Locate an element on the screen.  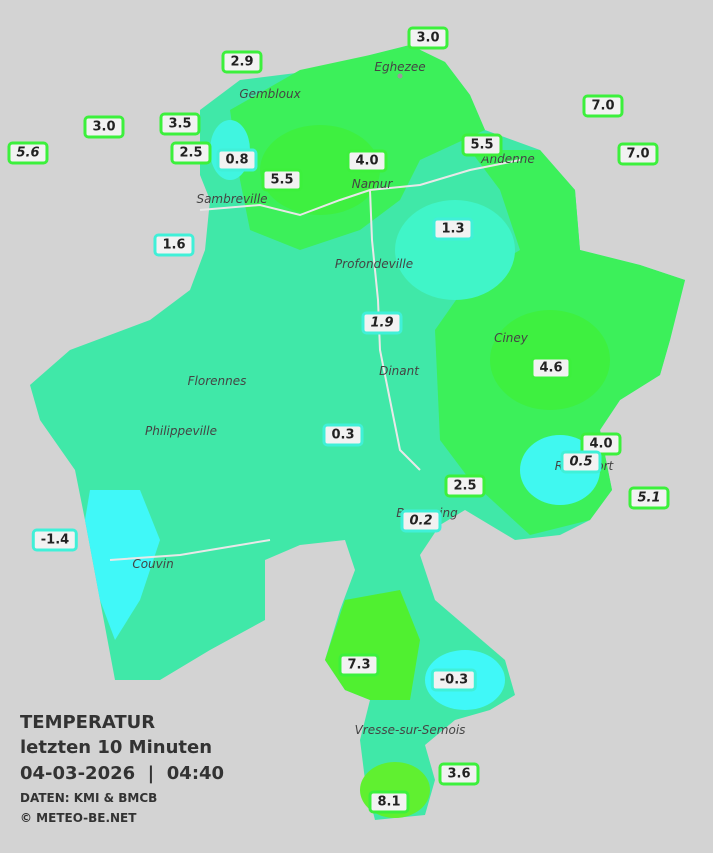
station-value: 0.8 is located at coordinates (237, 160).